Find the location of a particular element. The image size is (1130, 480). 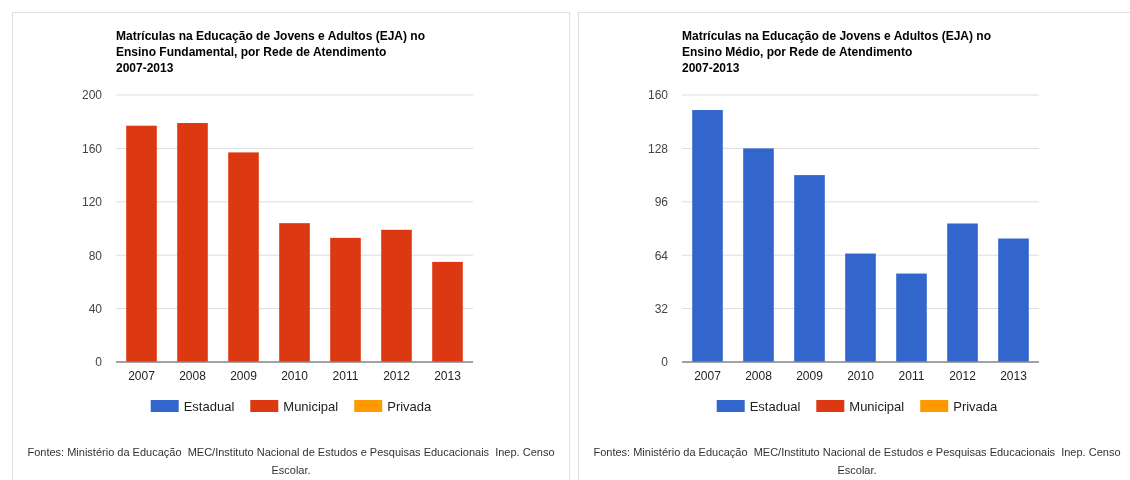

y-tick-label: 120 is located at coordinates (92, 202).